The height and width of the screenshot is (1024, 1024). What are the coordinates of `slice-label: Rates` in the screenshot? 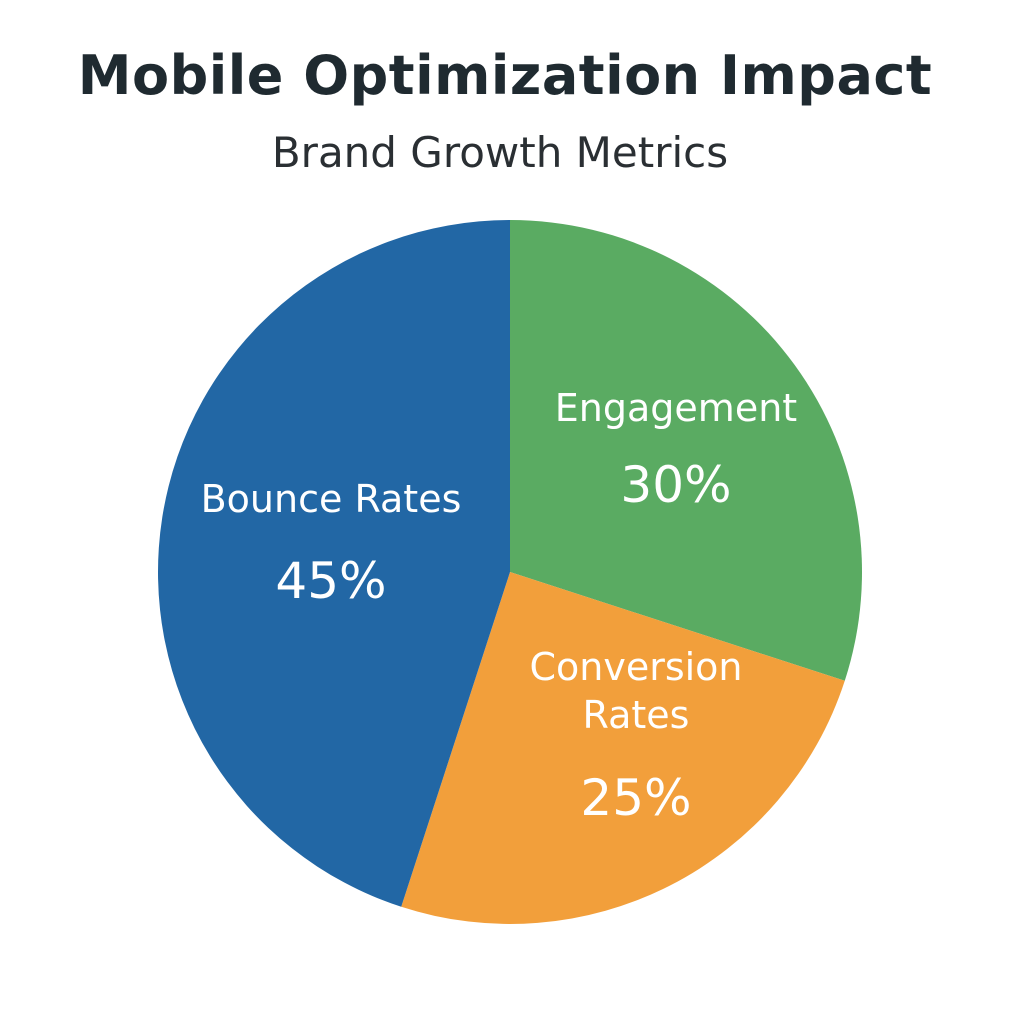 It's located at (636, 715).